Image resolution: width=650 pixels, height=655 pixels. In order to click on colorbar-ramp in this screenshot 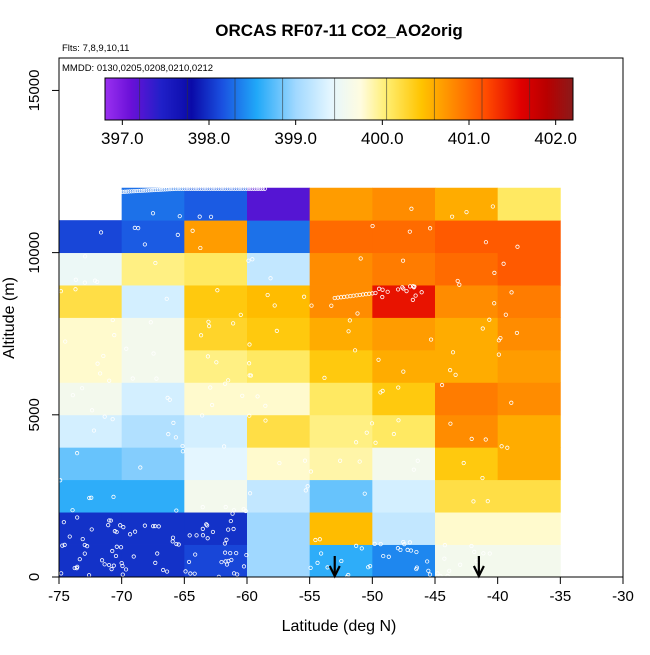, I will do `click(339, 99)`.